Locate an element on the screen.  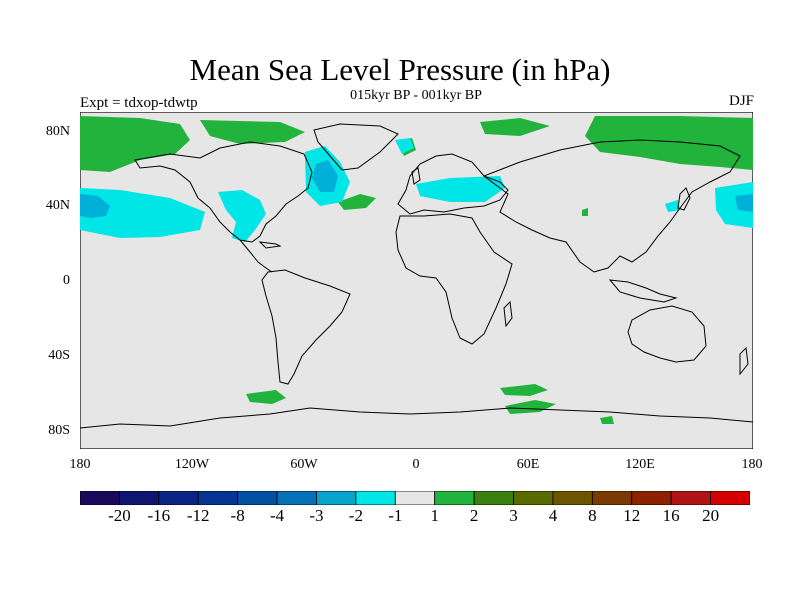
colorbar-tick-label: 16 is located at coordinates (671, 515).